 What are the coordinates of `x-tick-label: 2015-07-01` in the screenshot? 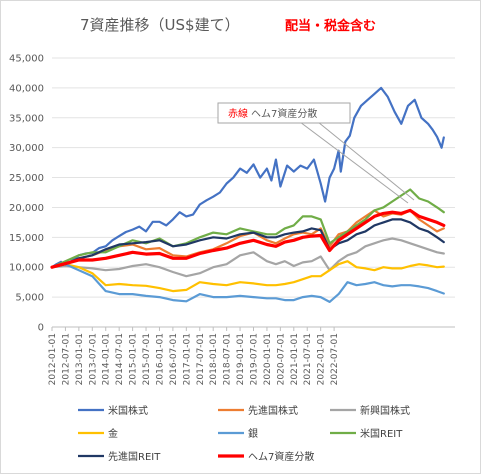 It's located at (147, 359).